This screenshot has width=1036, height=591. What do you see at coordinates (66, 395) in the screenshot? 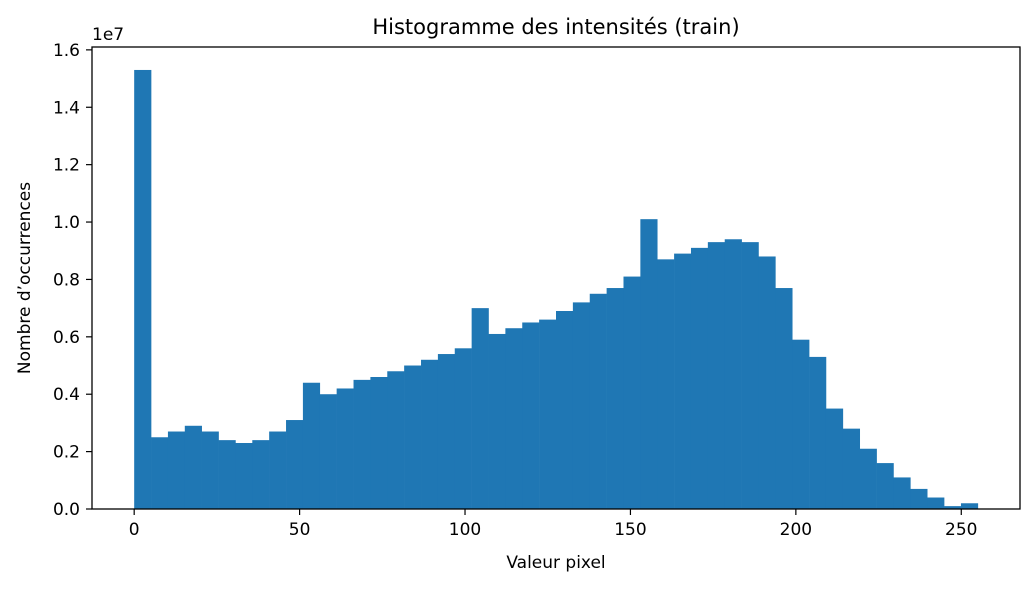
I see `y-tick-label: 0.4` at bounding box center [66, 395].